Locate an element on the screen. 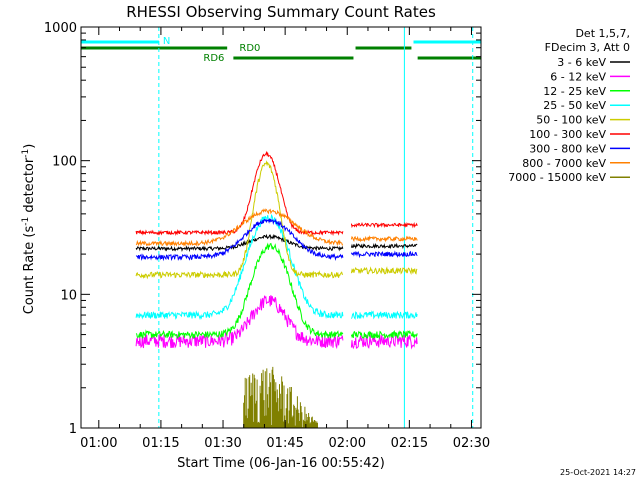 Image resolution: width=640 pixels, height=480 pixels. flag-label-rd0: RD0 is located at coordinates (249, 48).